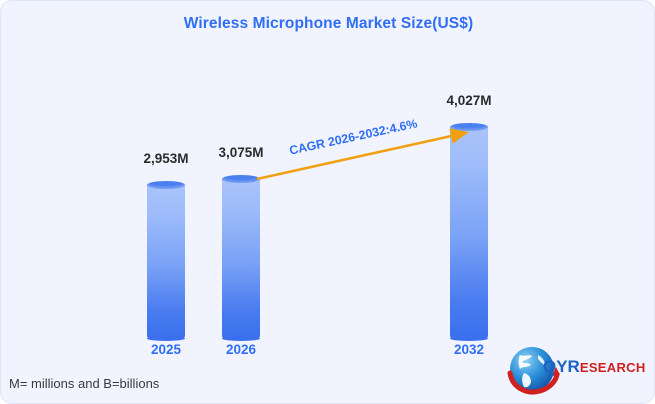 The image size is (655, 404). Describe the element at coordinates (84, 383) in the screenshot. I see `footnote: M= millions and B=billions` at that location.